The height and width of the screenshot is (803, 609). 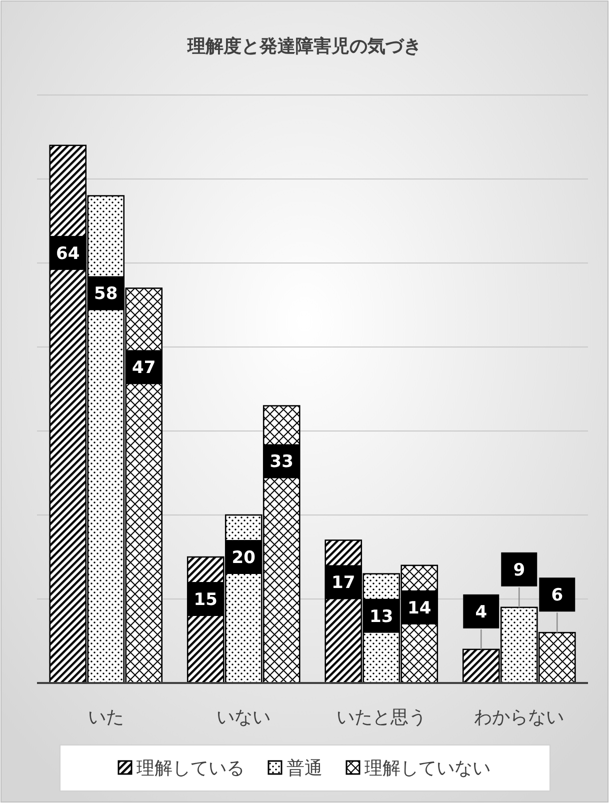 What do you see at coordinates (106, 717) in the screenshot?
I see `x-tick-label: いた` at bounding box center [106, 717].